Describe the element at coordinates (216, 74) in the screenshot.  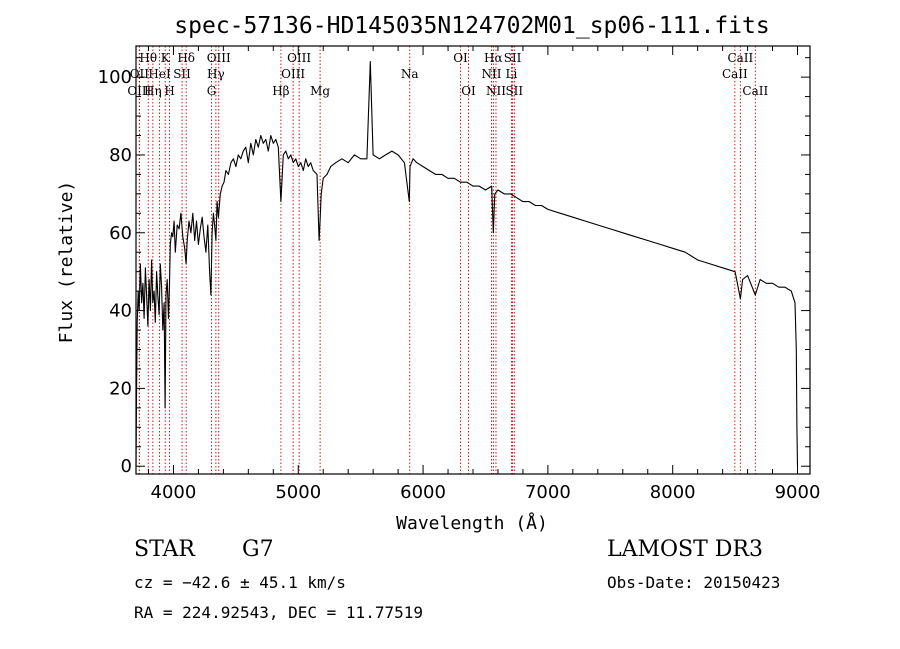
I see `spectral-line-label: Hγ` at that location.